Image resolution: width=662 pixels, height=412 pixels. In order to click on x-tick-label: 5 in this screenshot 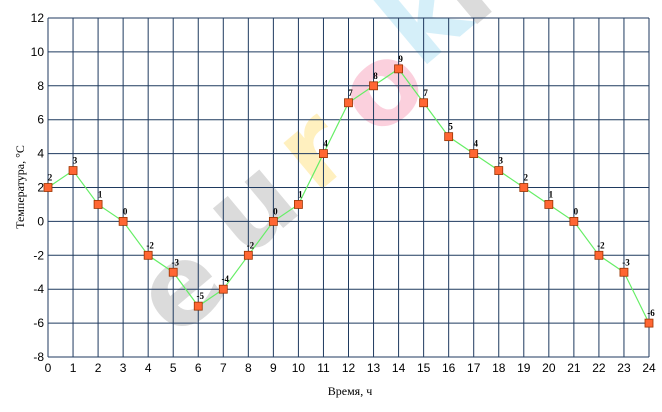, I will do `click(173, 368)`.